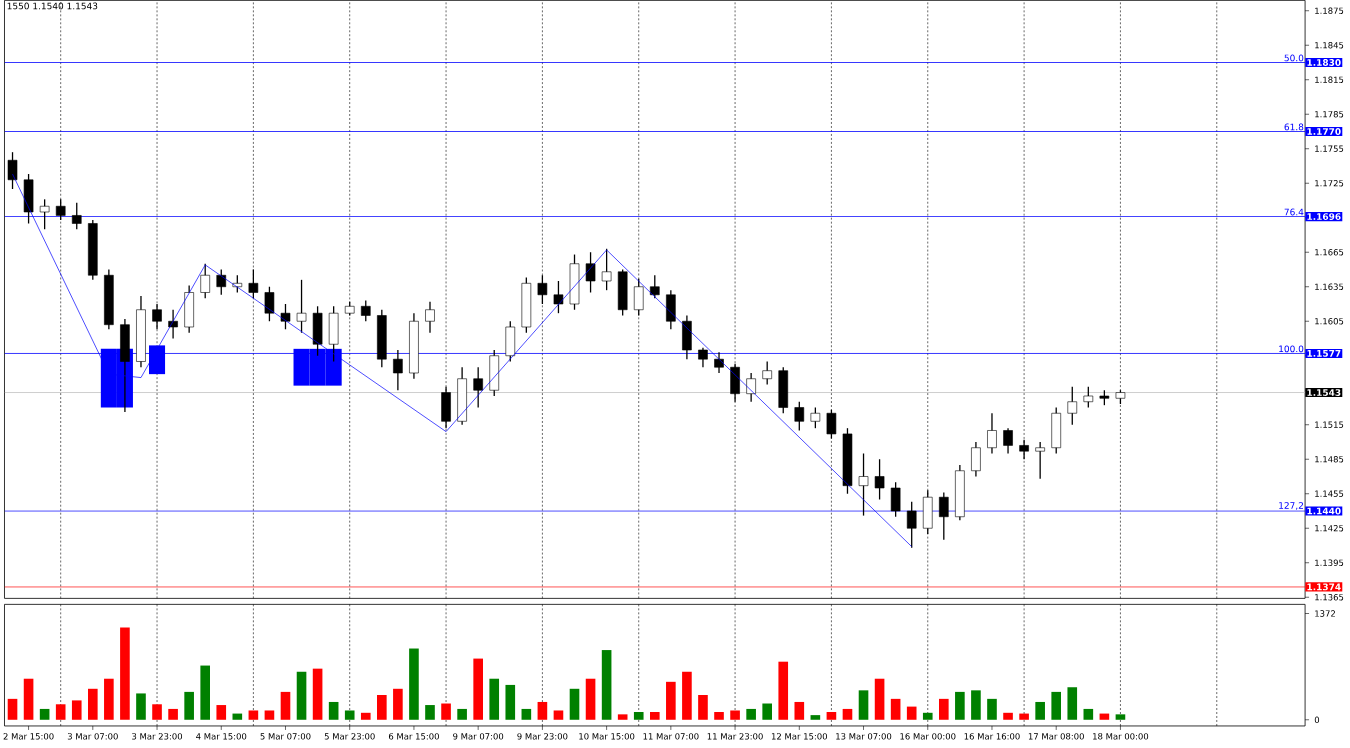  Describe the element at coordinates (1329, 459) in the screenshot. I see `y-tick-label: 1.1485` at that location.